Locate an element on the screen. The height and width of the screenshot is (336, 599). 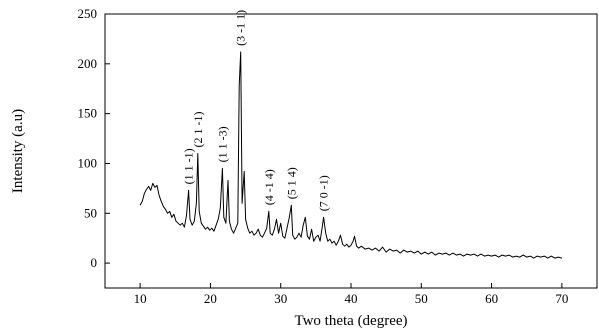
peak-label: (5 1 4) is located at coordinates (291, 183).